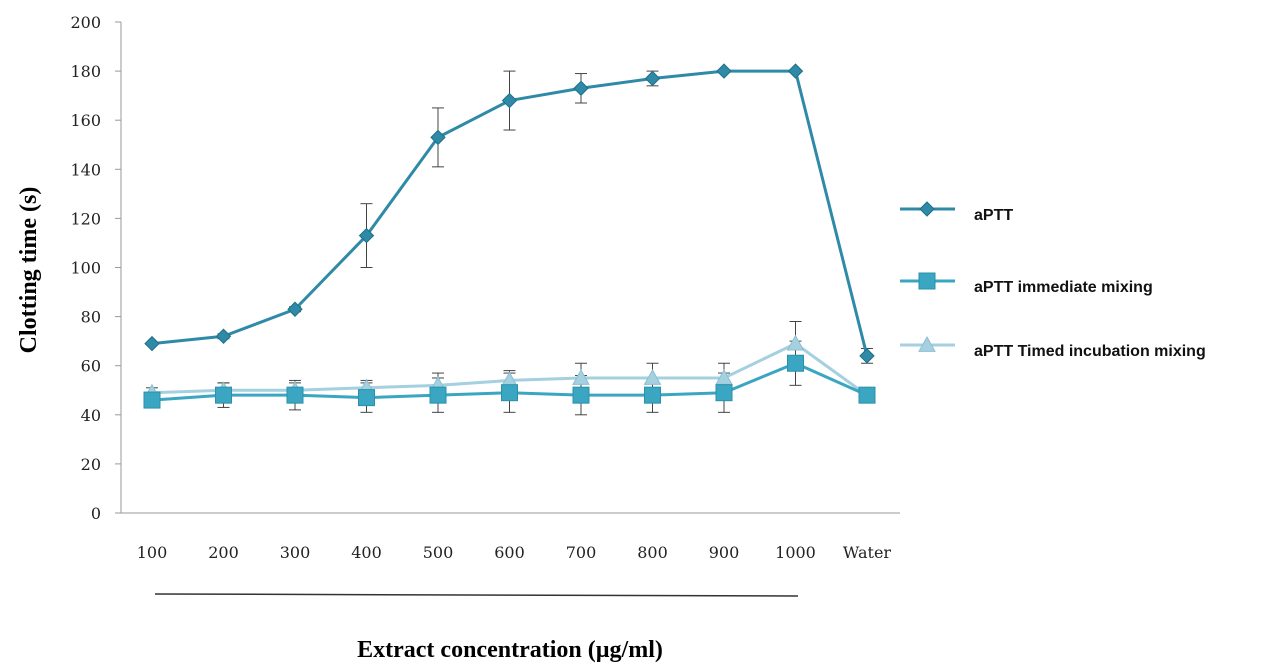 The image size is (1265, 668). Describe the element at coordinates (152, 552) in the screenshot. I see `x-tick-label: 100` at that location.